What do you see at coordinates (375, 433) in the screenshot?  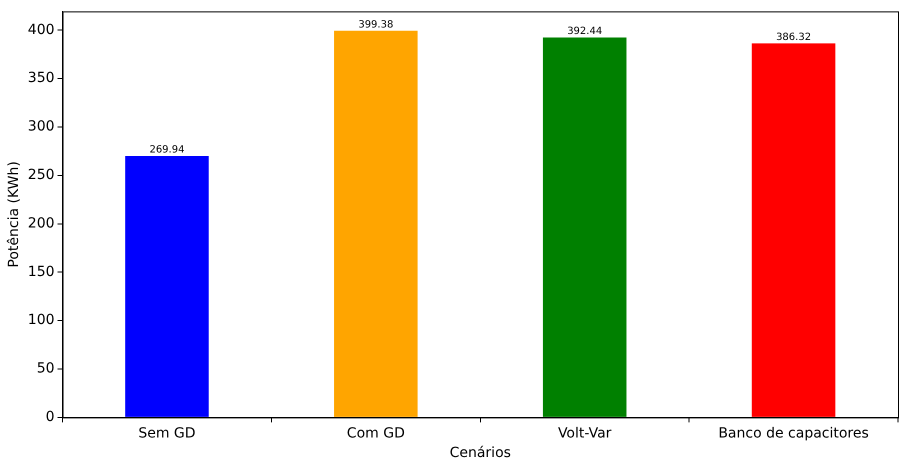 I see `x-tick-label: Com GD` at bounding box center [375, 433].